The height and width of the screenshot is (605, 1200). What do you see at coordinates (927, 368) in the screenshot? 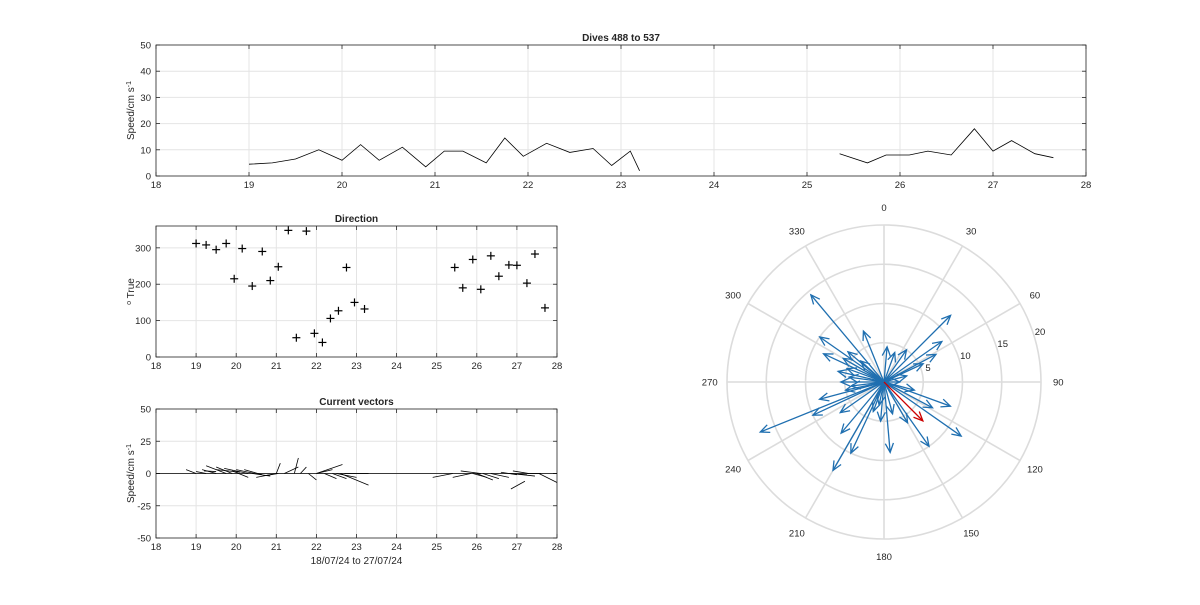
I see `ring-label: 5` at bounding box center [927, 368].